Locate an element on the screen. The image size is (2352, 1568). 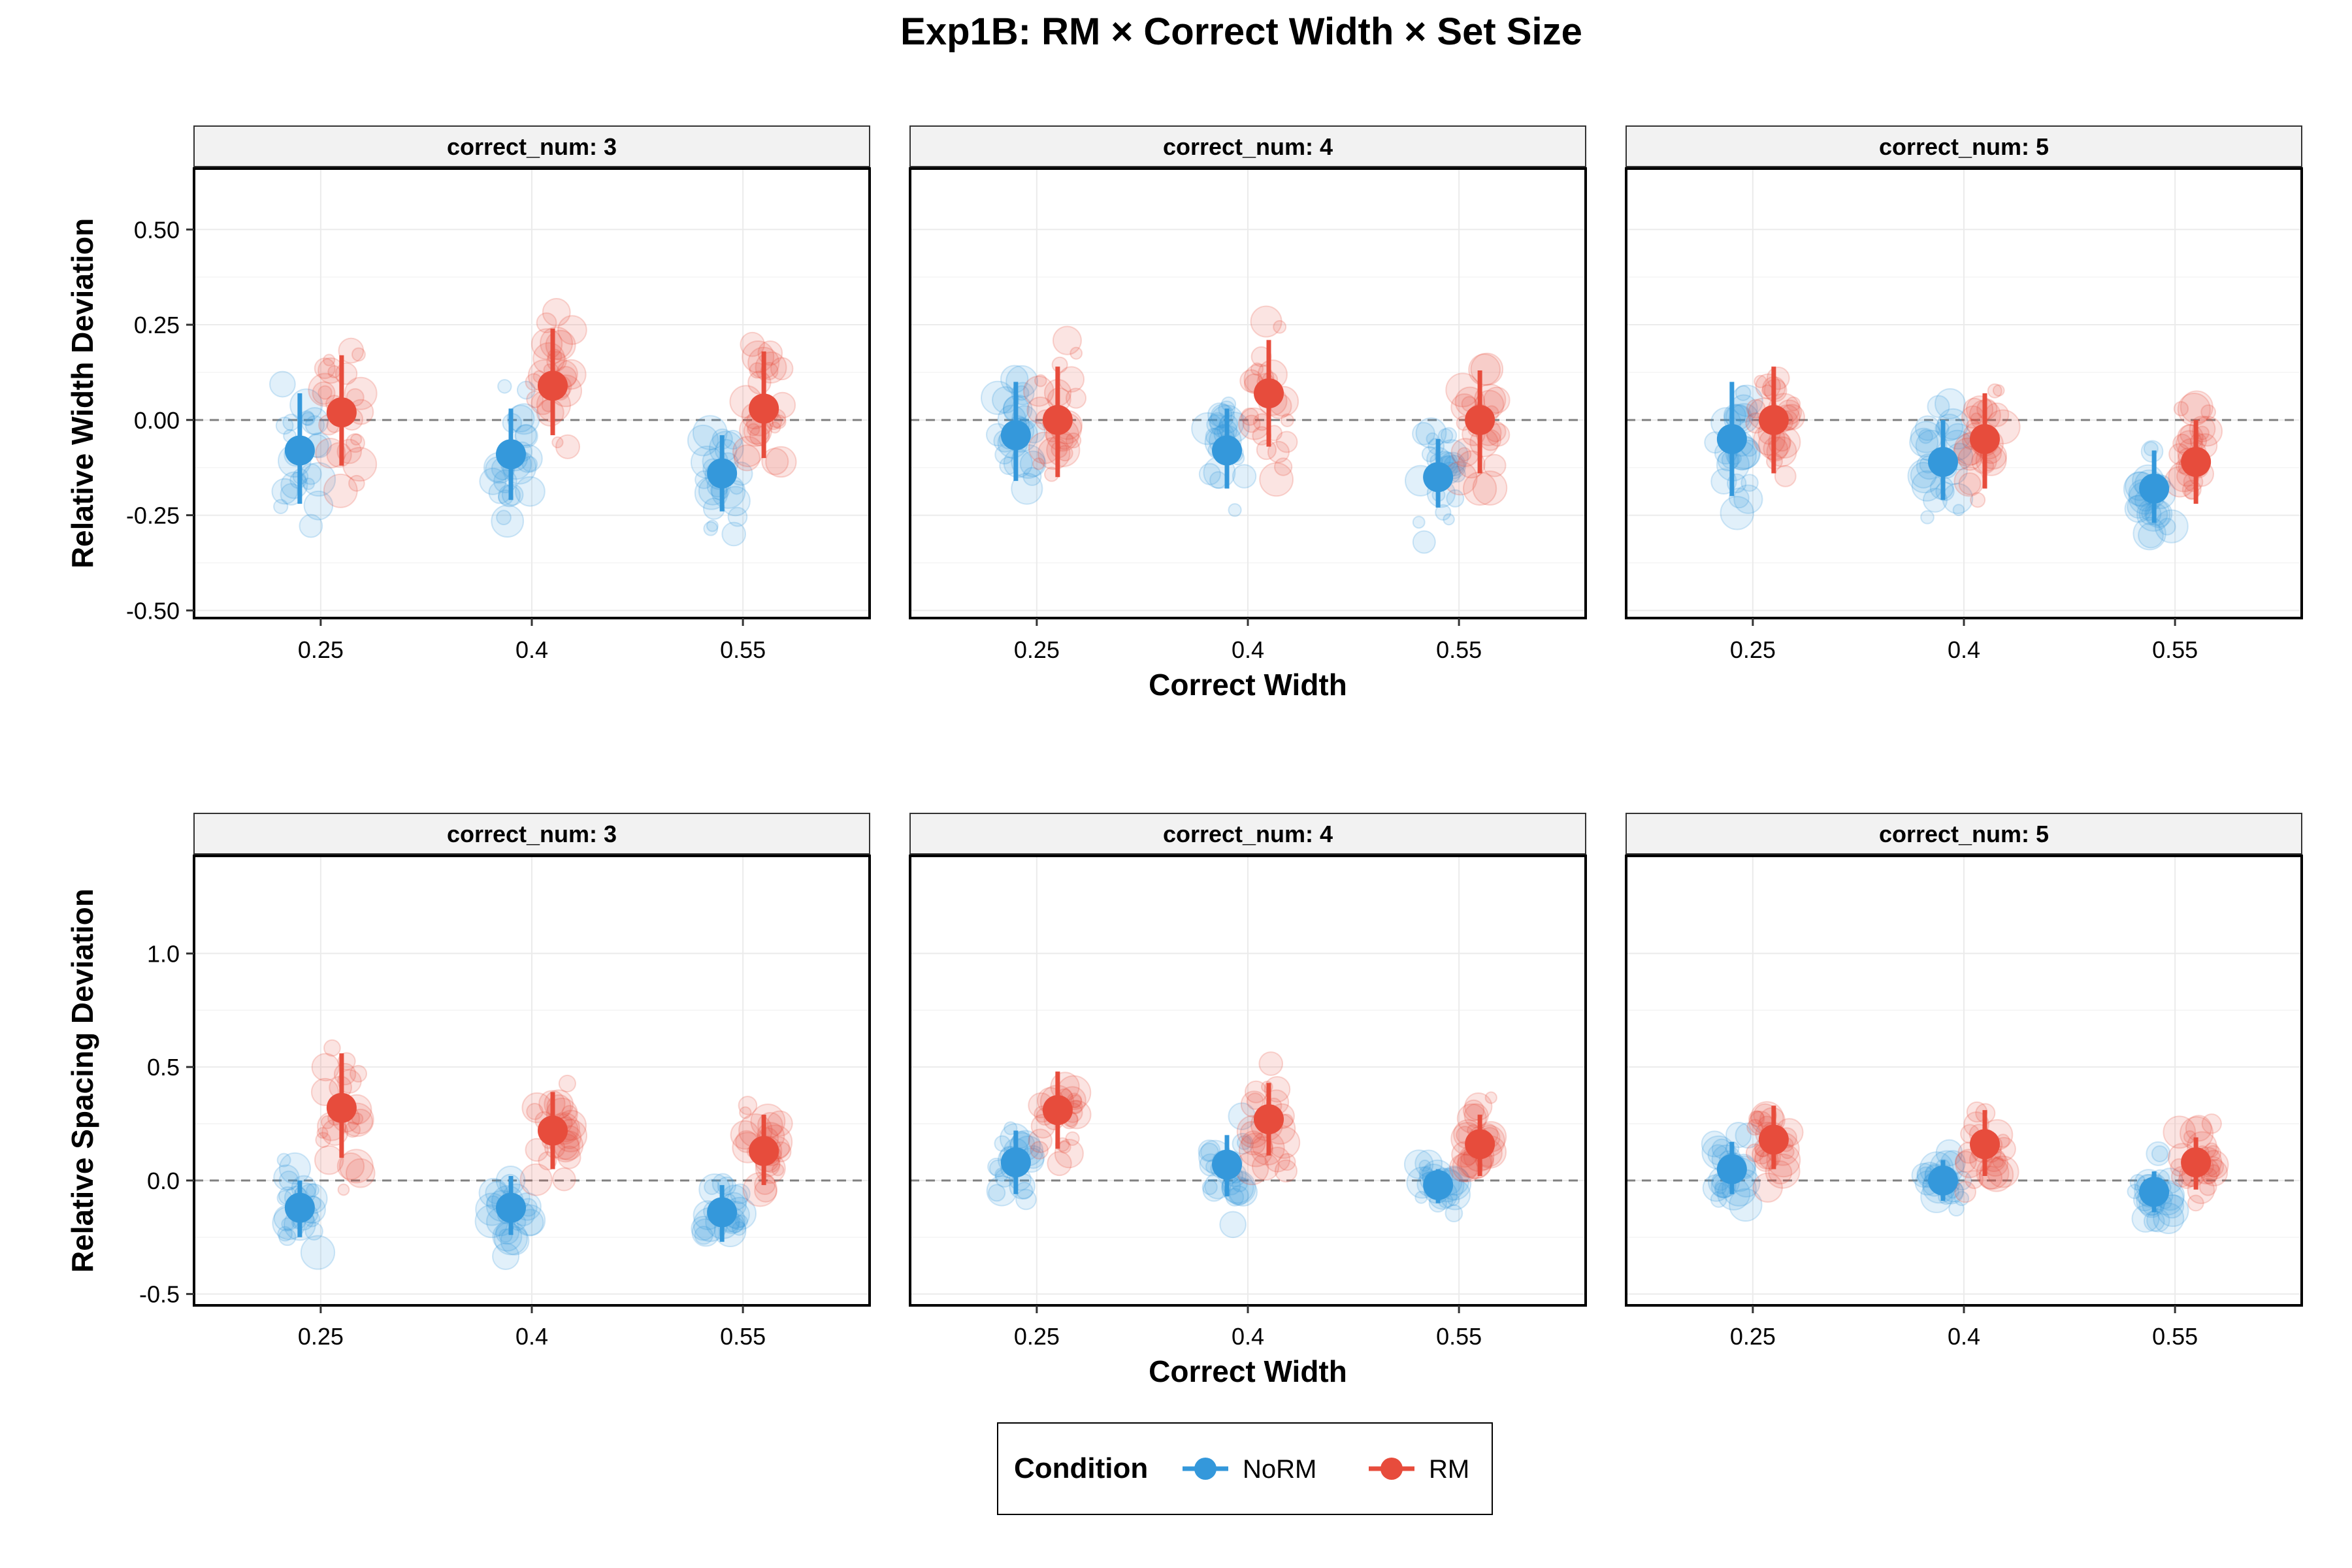
facet-strip-label: correct_num: 3 is located at coordinates (532, 834).